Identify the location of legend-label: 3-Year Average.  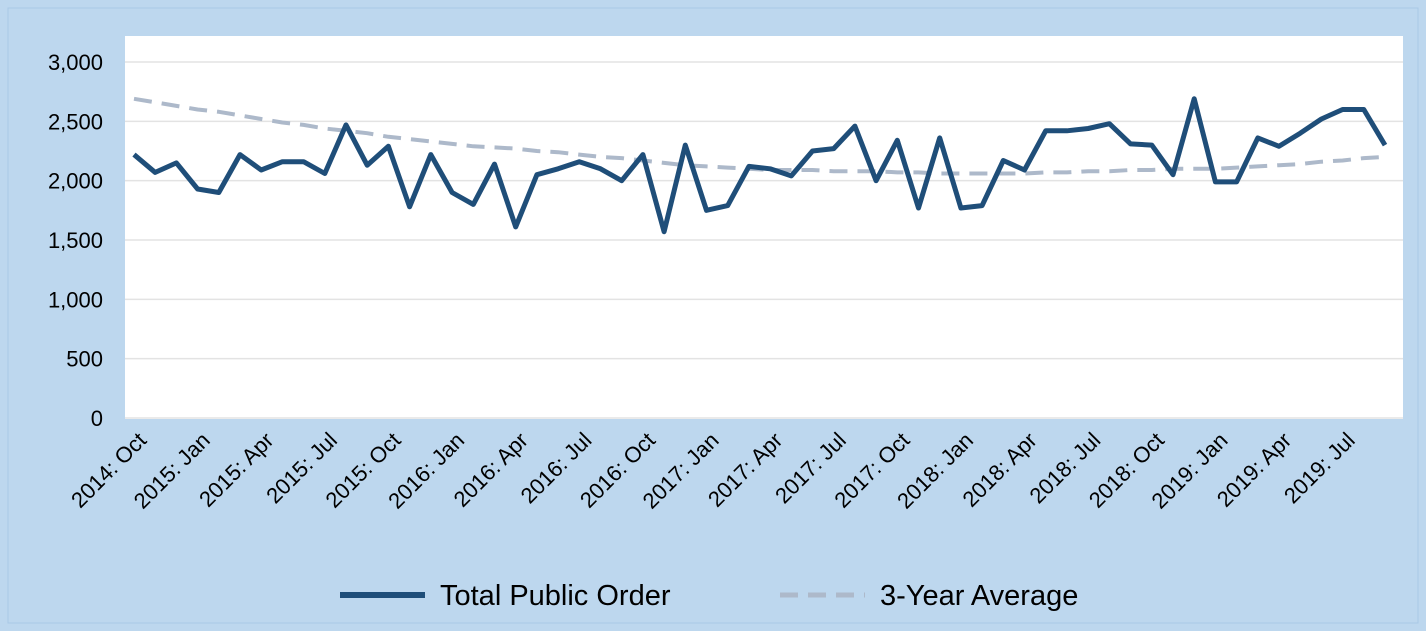
(979, 596).